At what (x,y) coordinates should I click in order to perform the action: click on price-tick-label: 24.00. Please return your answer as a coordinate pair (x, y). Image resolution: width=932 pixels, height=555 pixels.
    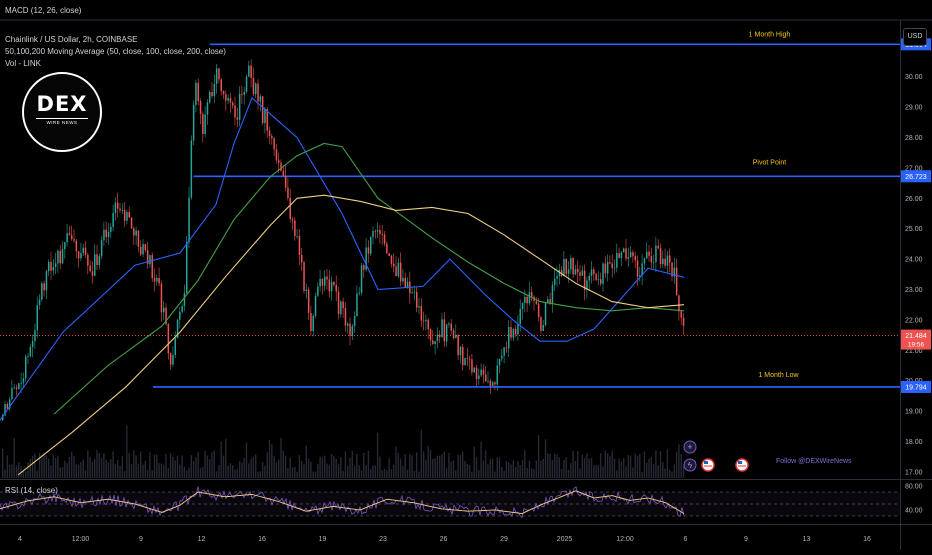
    Looking at the image, I should click on (914, 260).